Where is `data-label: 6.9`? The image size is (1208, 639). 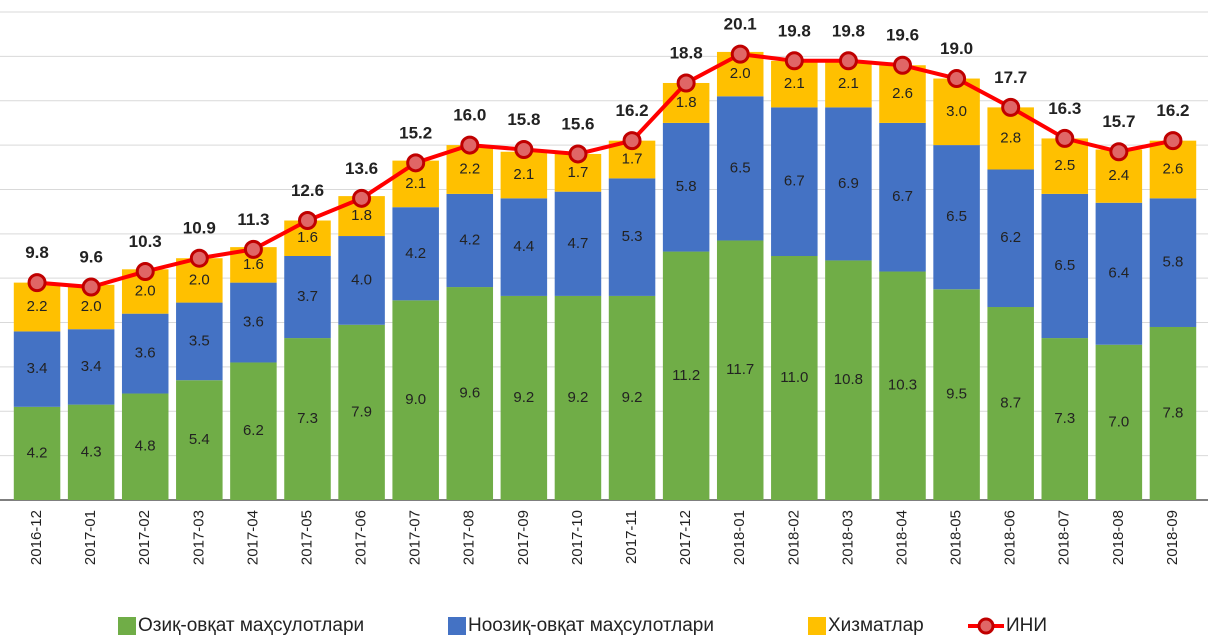
data-label: 6.9 is located at coordinates (848, 183).